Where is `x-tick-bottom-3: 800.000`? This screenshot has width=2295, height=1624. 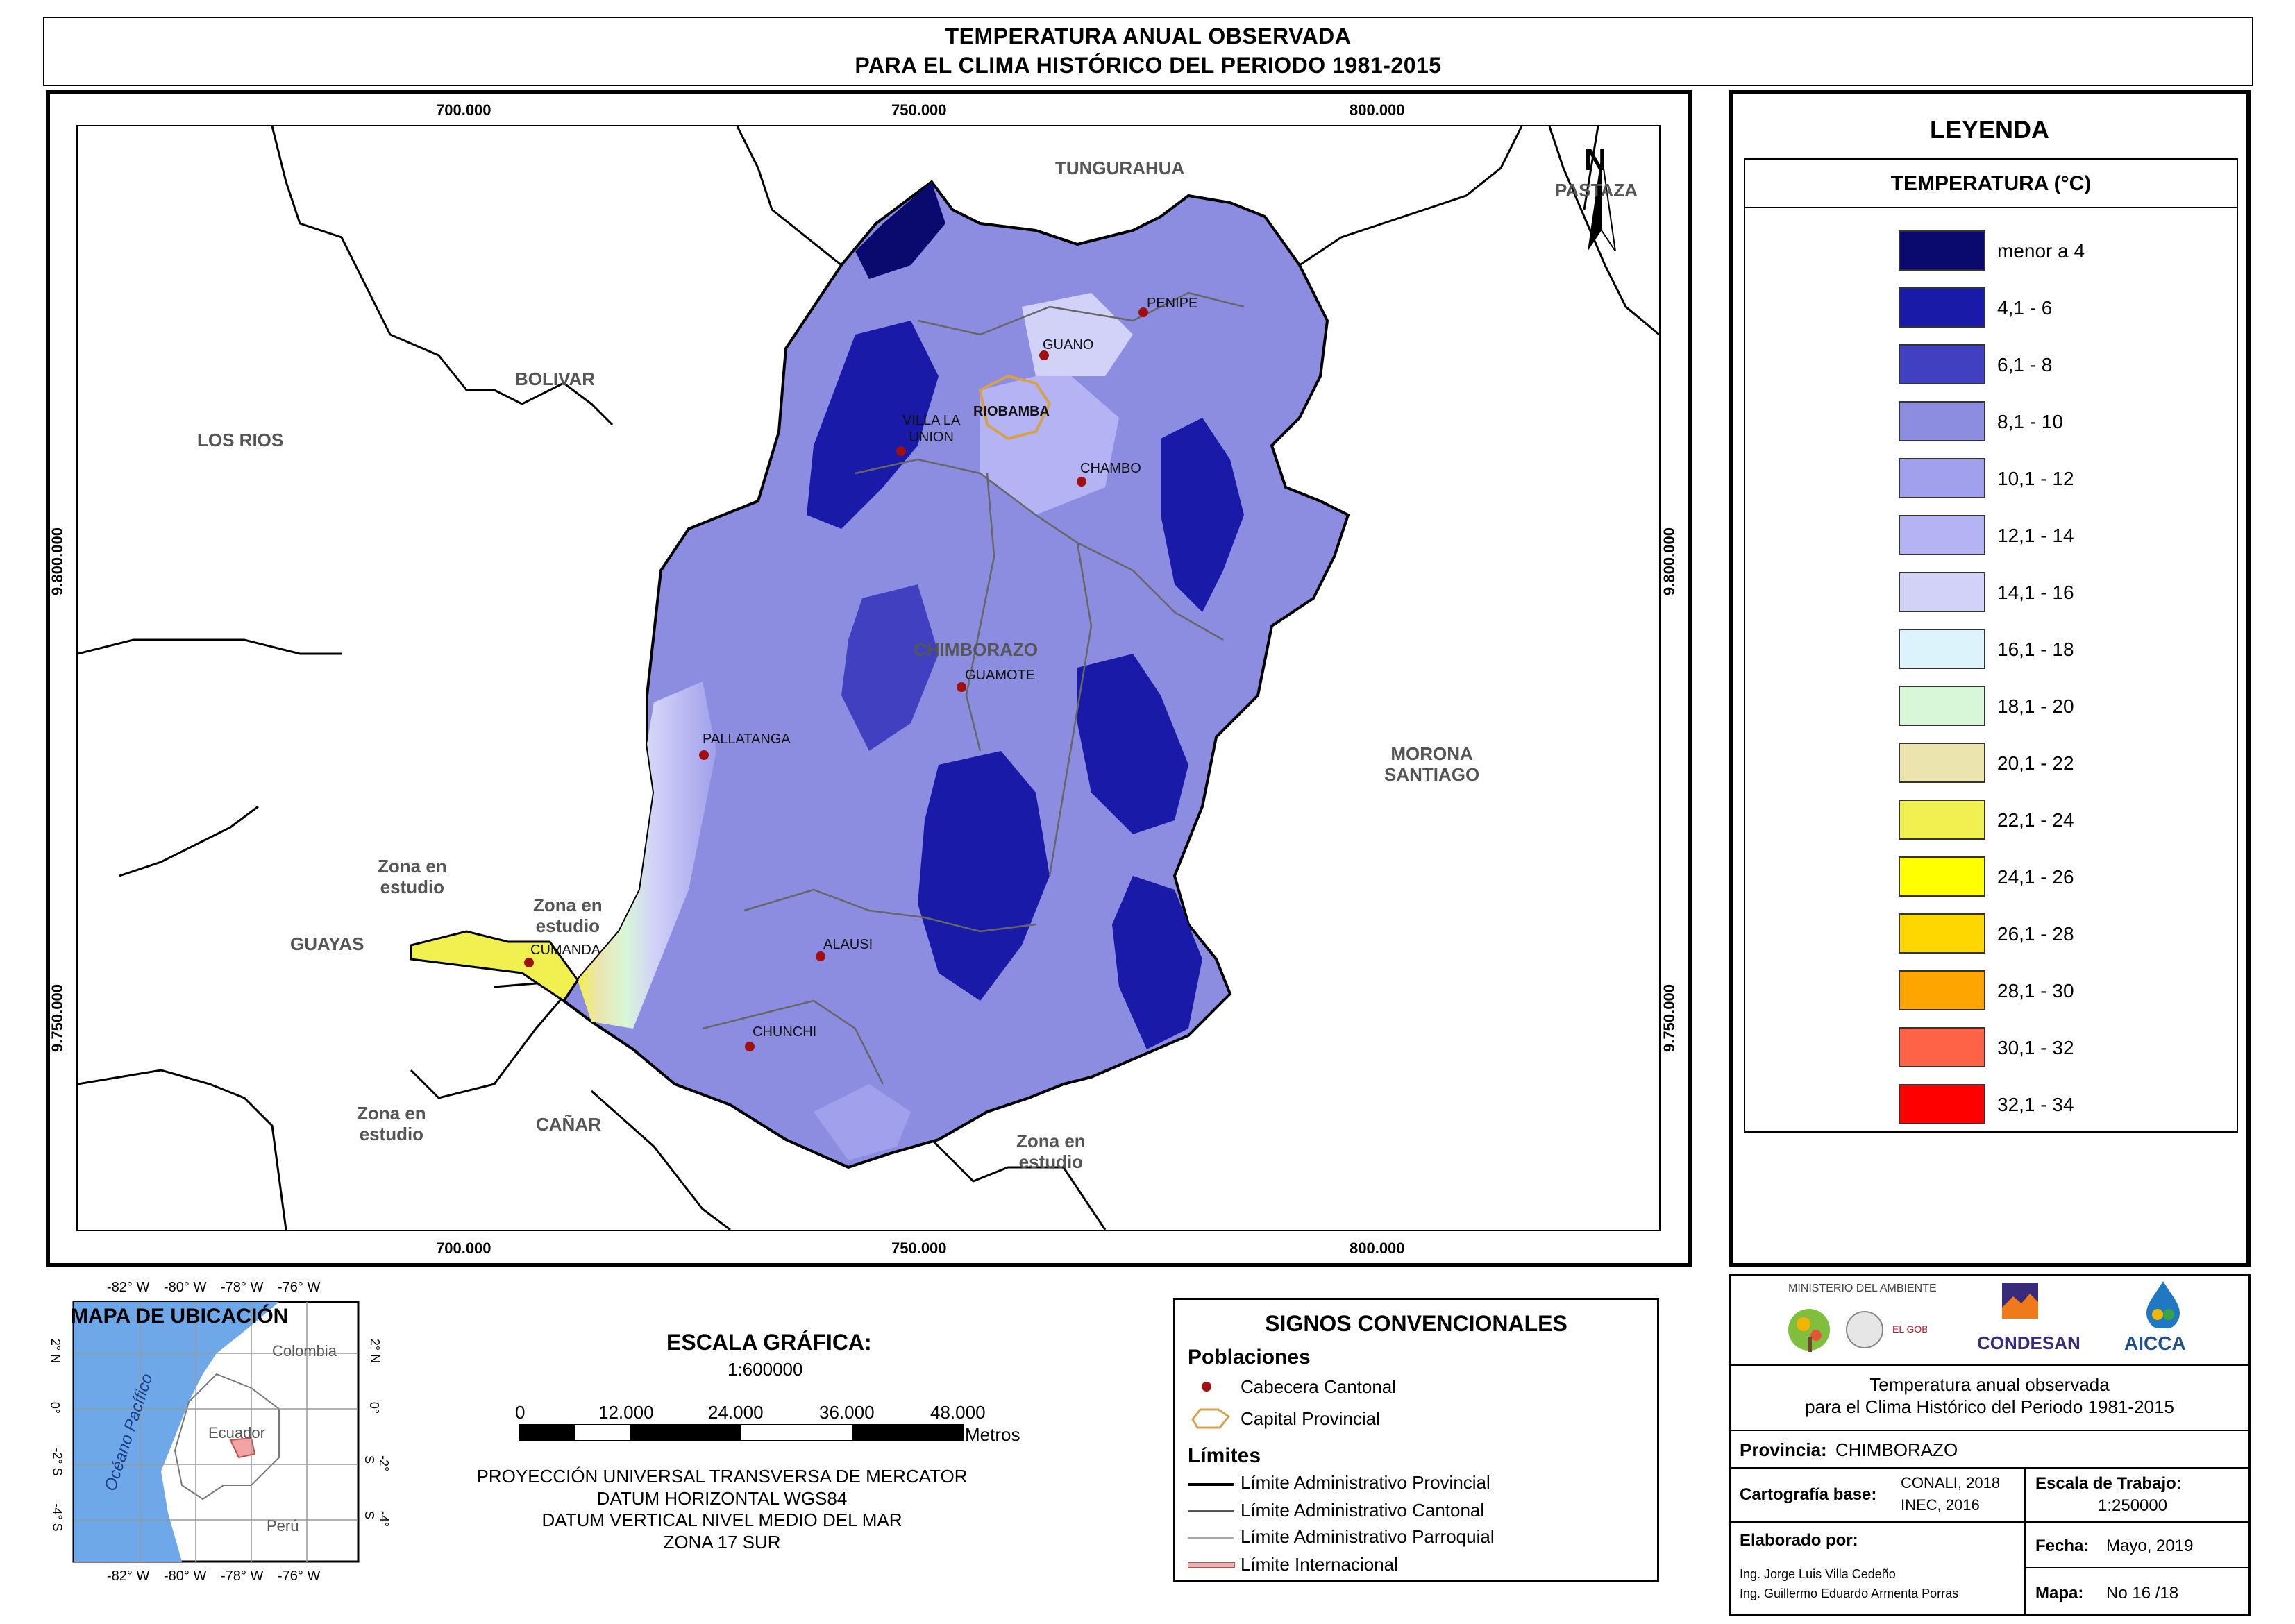
x-tick-bottom-3: 800.000 is located at coordinates (1377, 1248).